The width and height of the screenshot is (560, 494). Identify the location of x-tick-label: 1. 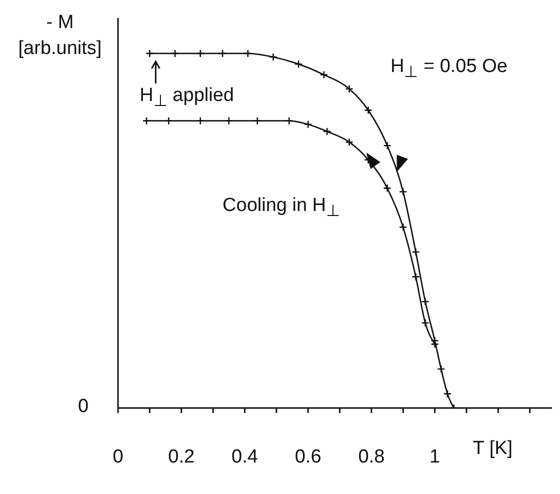
(435, 457).